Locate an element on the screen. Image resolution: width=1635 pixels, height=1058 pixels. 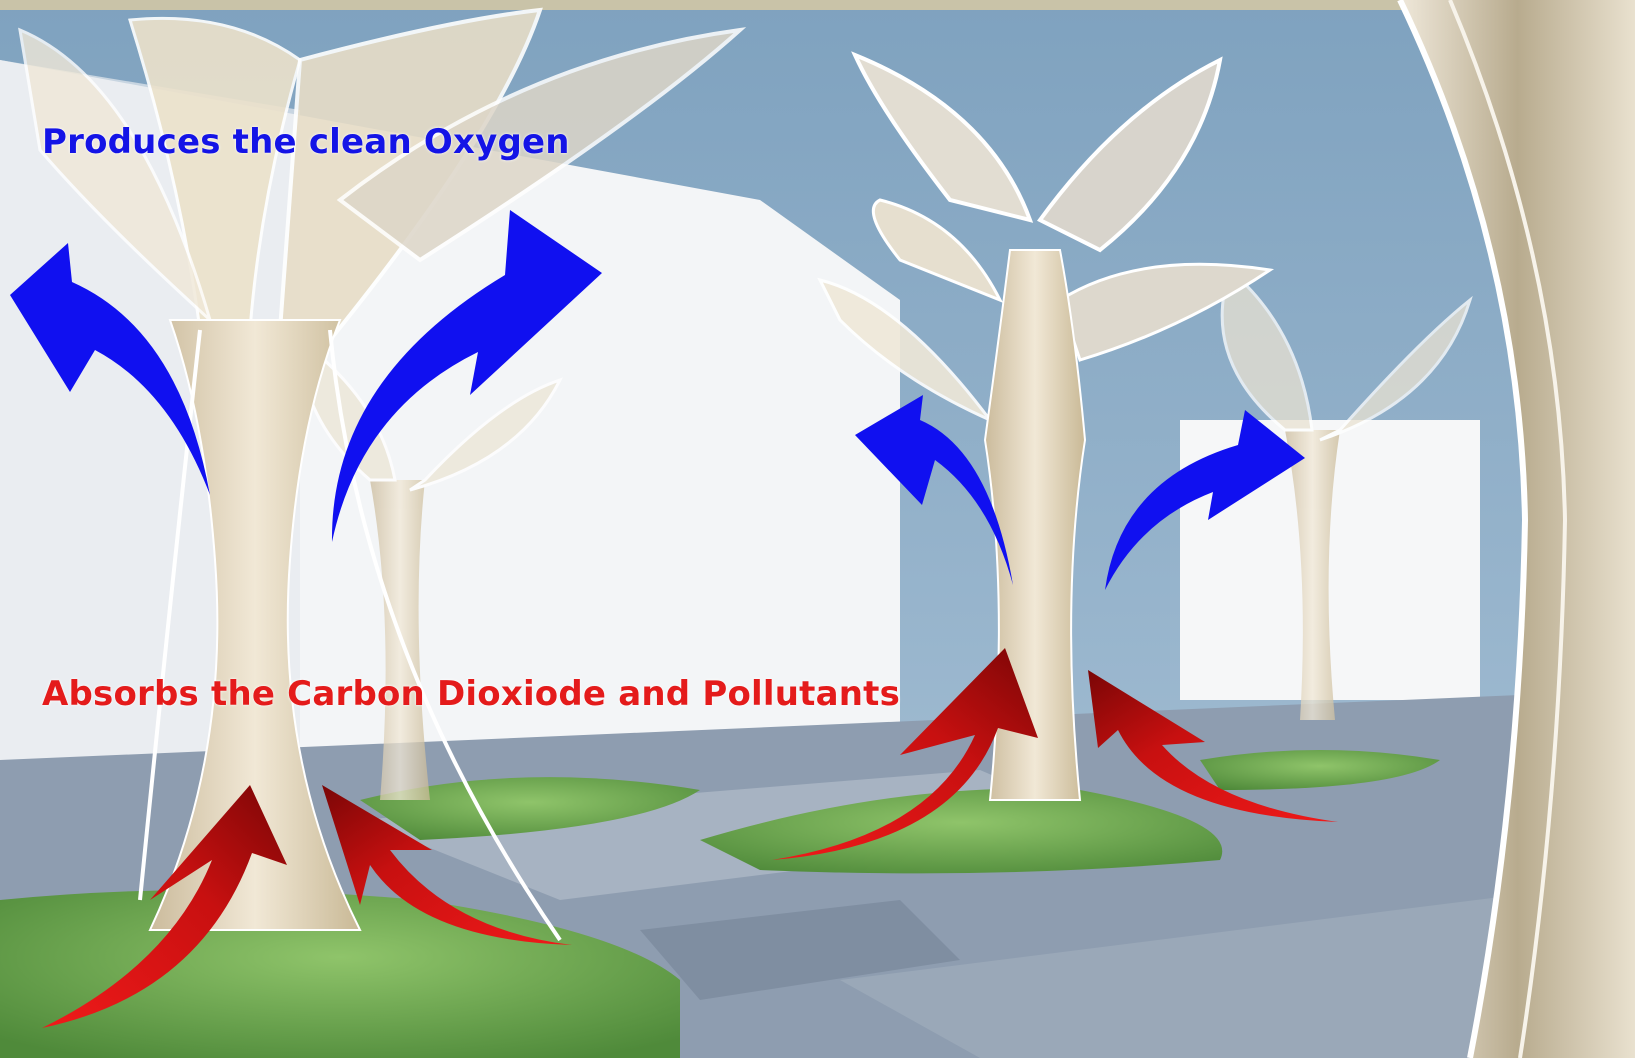
top-frame is located at coordinates (817, 5).